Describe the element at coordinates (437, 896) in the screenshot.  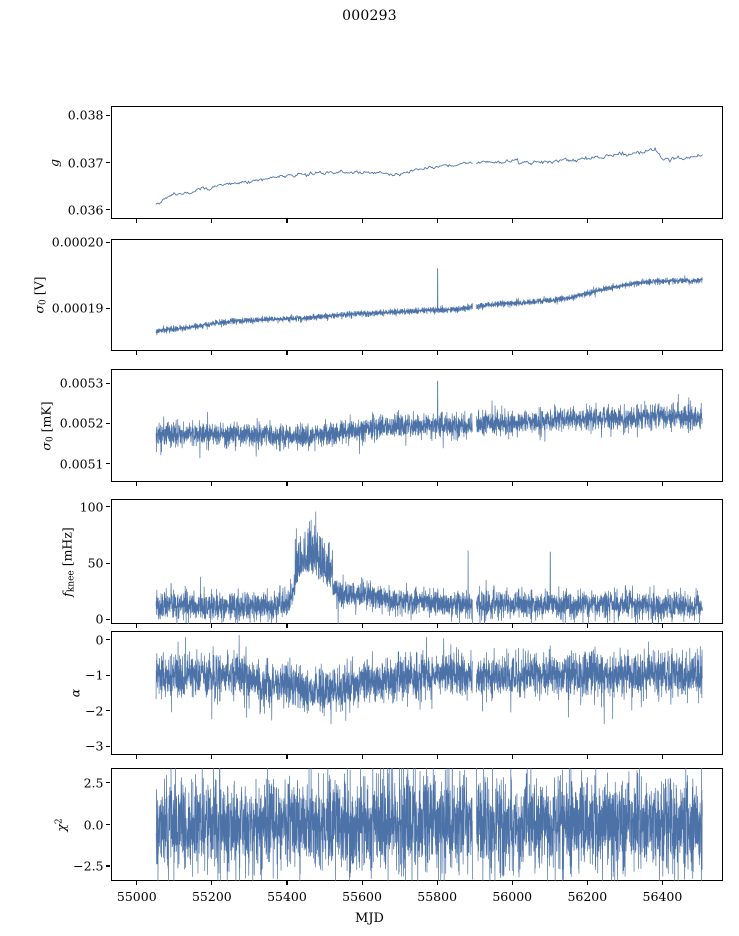
I see `x-tick-label: 55800` at that location.